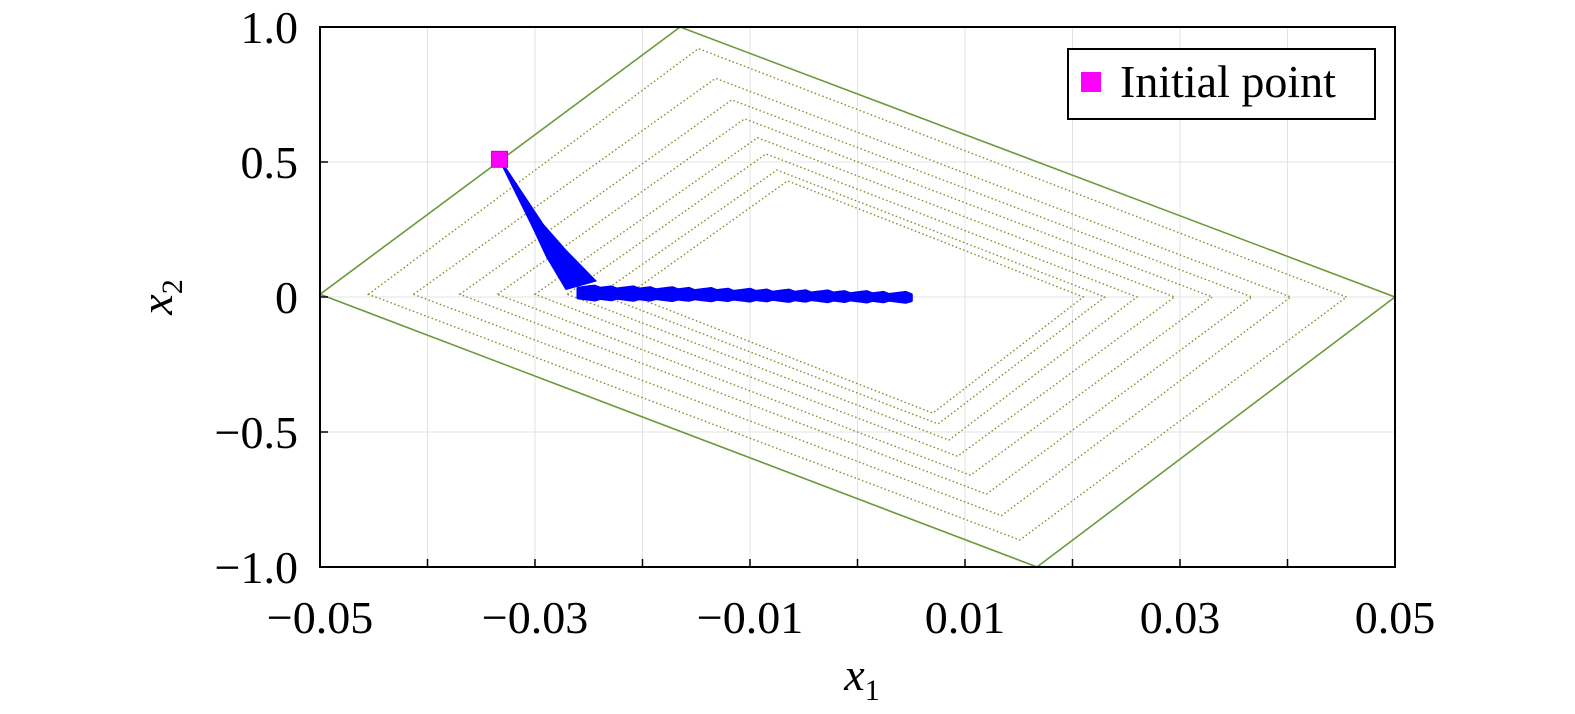 The height and width of the screenshot is (714, 1575). I want to click on y-tick-label-3: −0.5, so click(256, 432).